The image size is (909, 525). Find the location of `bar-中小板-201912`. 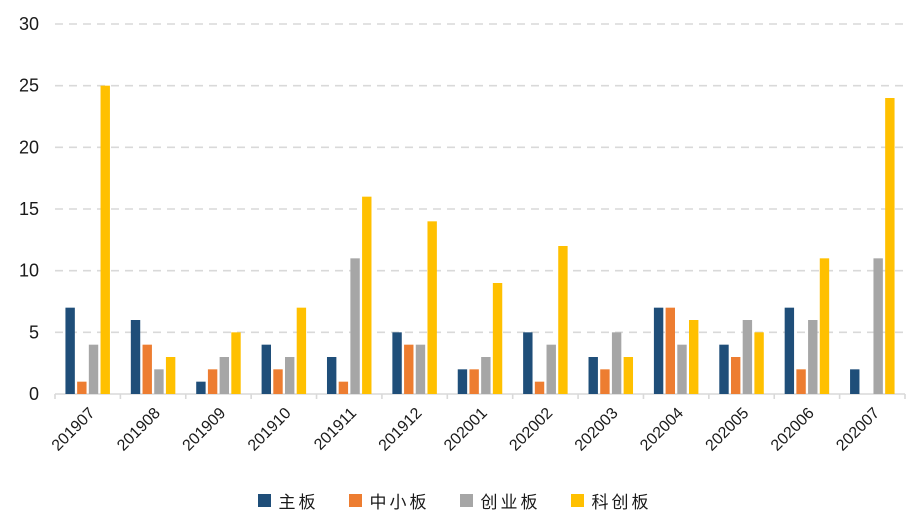

bar-中小板-201912 is located at coordinates (409, 369).